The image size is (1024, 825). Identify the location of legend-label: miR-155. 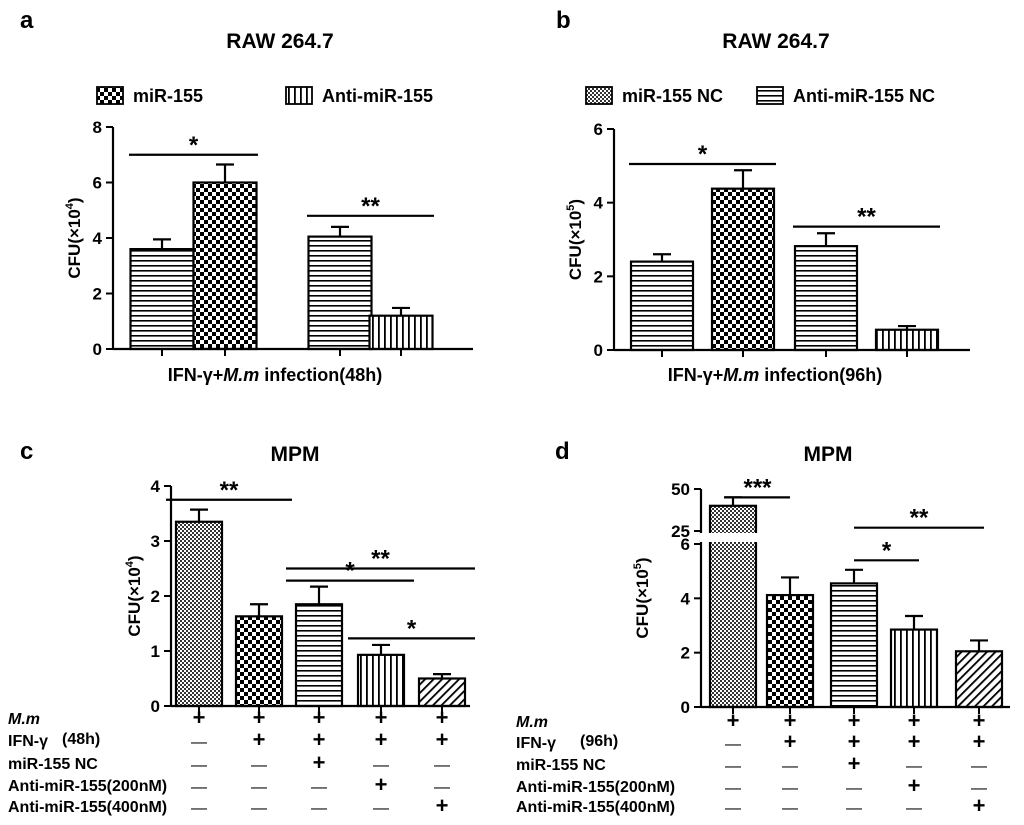
(168, 96).